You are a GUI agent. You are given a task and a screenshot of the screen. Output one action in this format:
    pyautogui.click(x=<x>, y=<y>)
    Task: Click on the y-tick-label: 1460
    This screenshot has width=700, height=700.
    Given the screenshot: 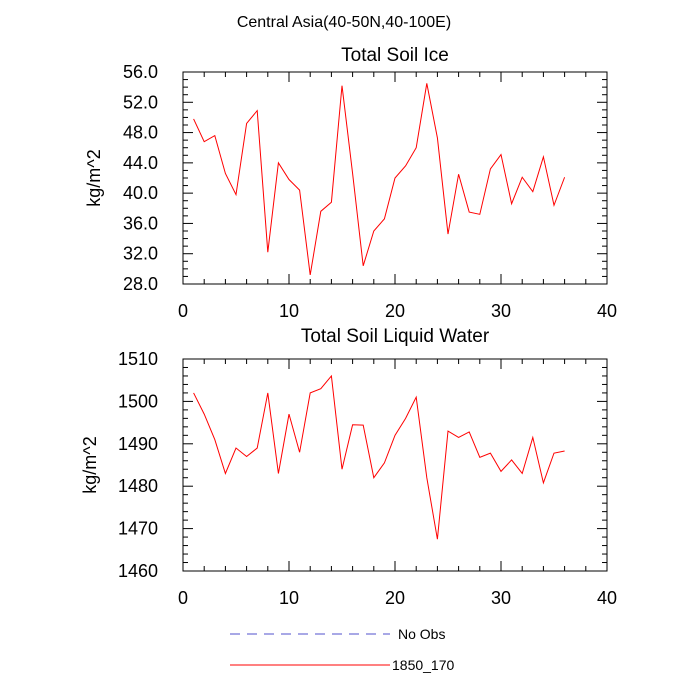 What is the action you would take?
    pyautogui.click(x=138, y=571)
    